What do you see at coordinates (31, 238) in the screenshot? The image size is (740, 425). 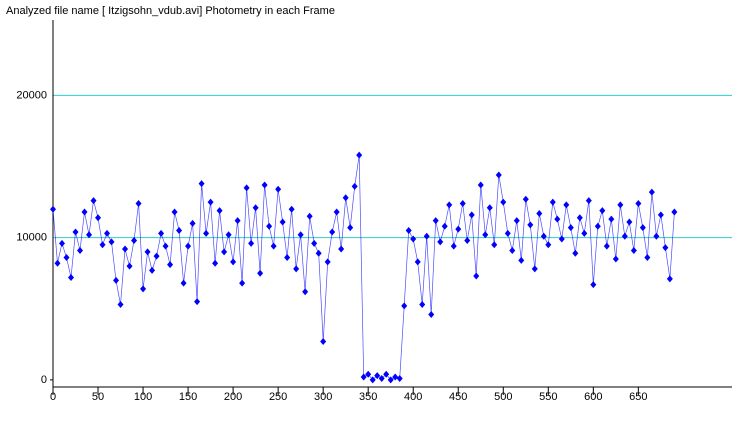 I see `y-tick-label: 10000` at bounding box center [31, 238].